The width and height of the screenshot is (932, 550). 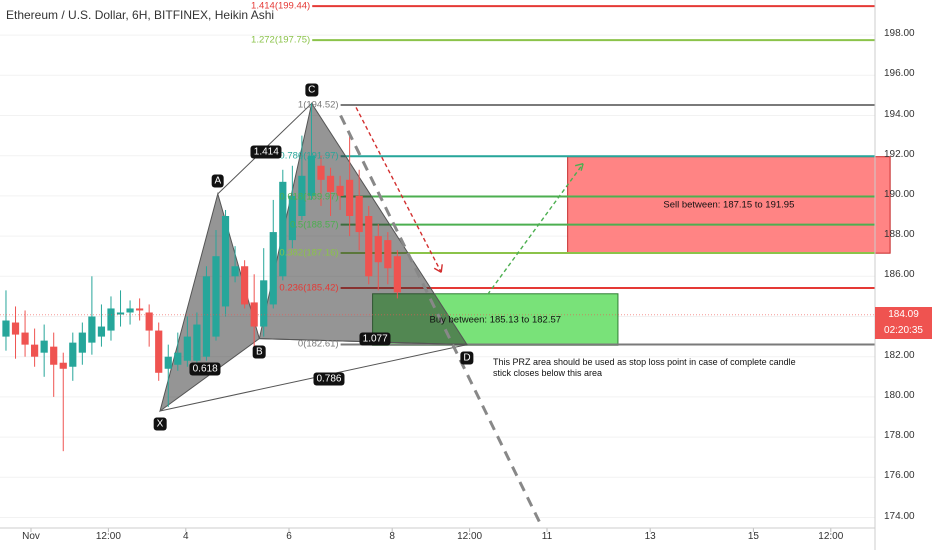 I want to click on price-tick-label: 180.00, so click(x=899, y=395).